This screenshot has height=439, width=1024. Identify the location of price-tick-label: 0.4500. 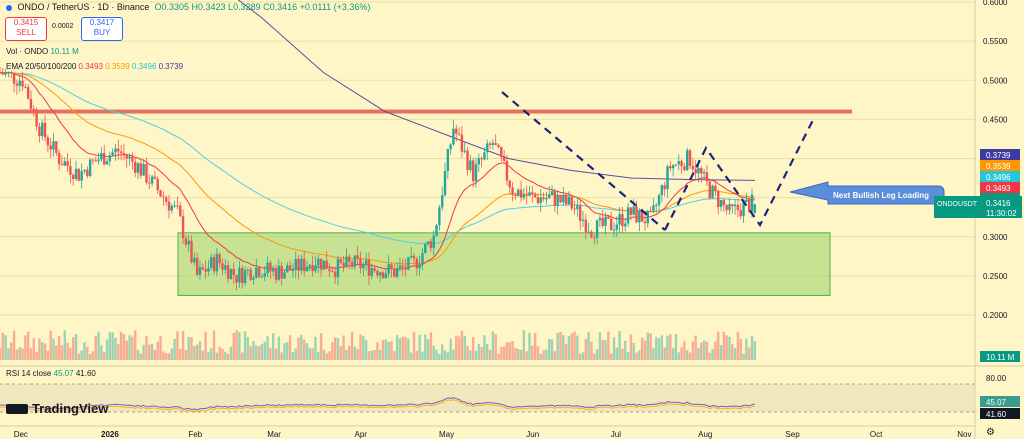
(995, 119).